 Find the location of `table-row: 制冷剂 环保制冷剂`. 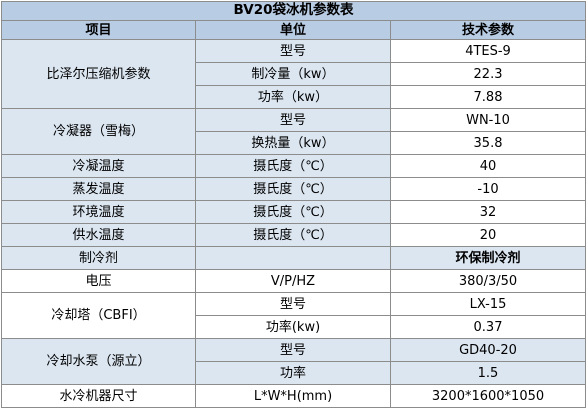

table-row: 制冷剂 环保制冷剂 is located at coordinates (293, 258).